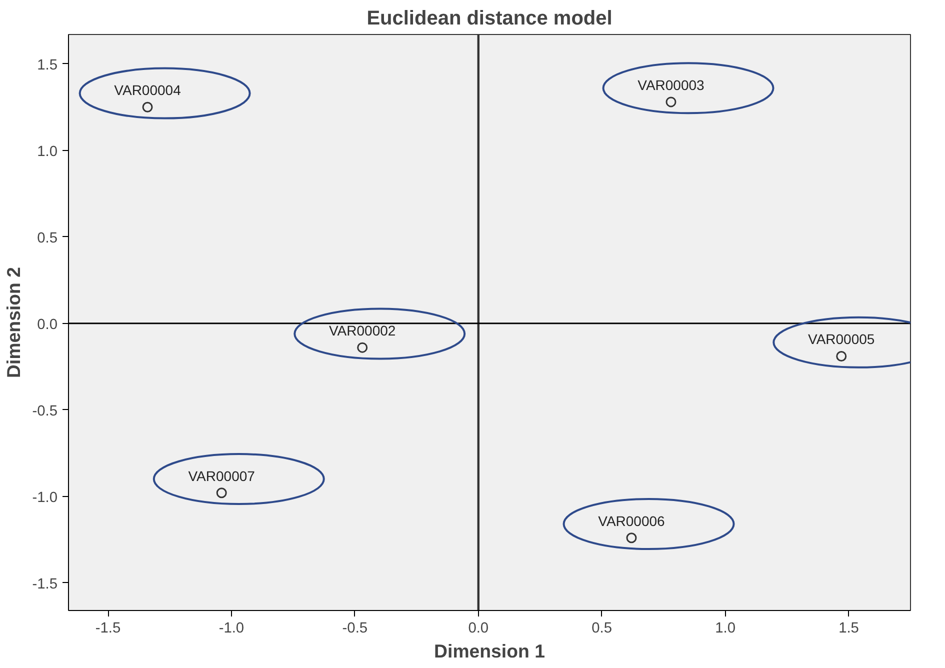 The height and width of the screenshot is (668, 945). I want to click on x-axis-title: Dimension 1, so click(489, 651).